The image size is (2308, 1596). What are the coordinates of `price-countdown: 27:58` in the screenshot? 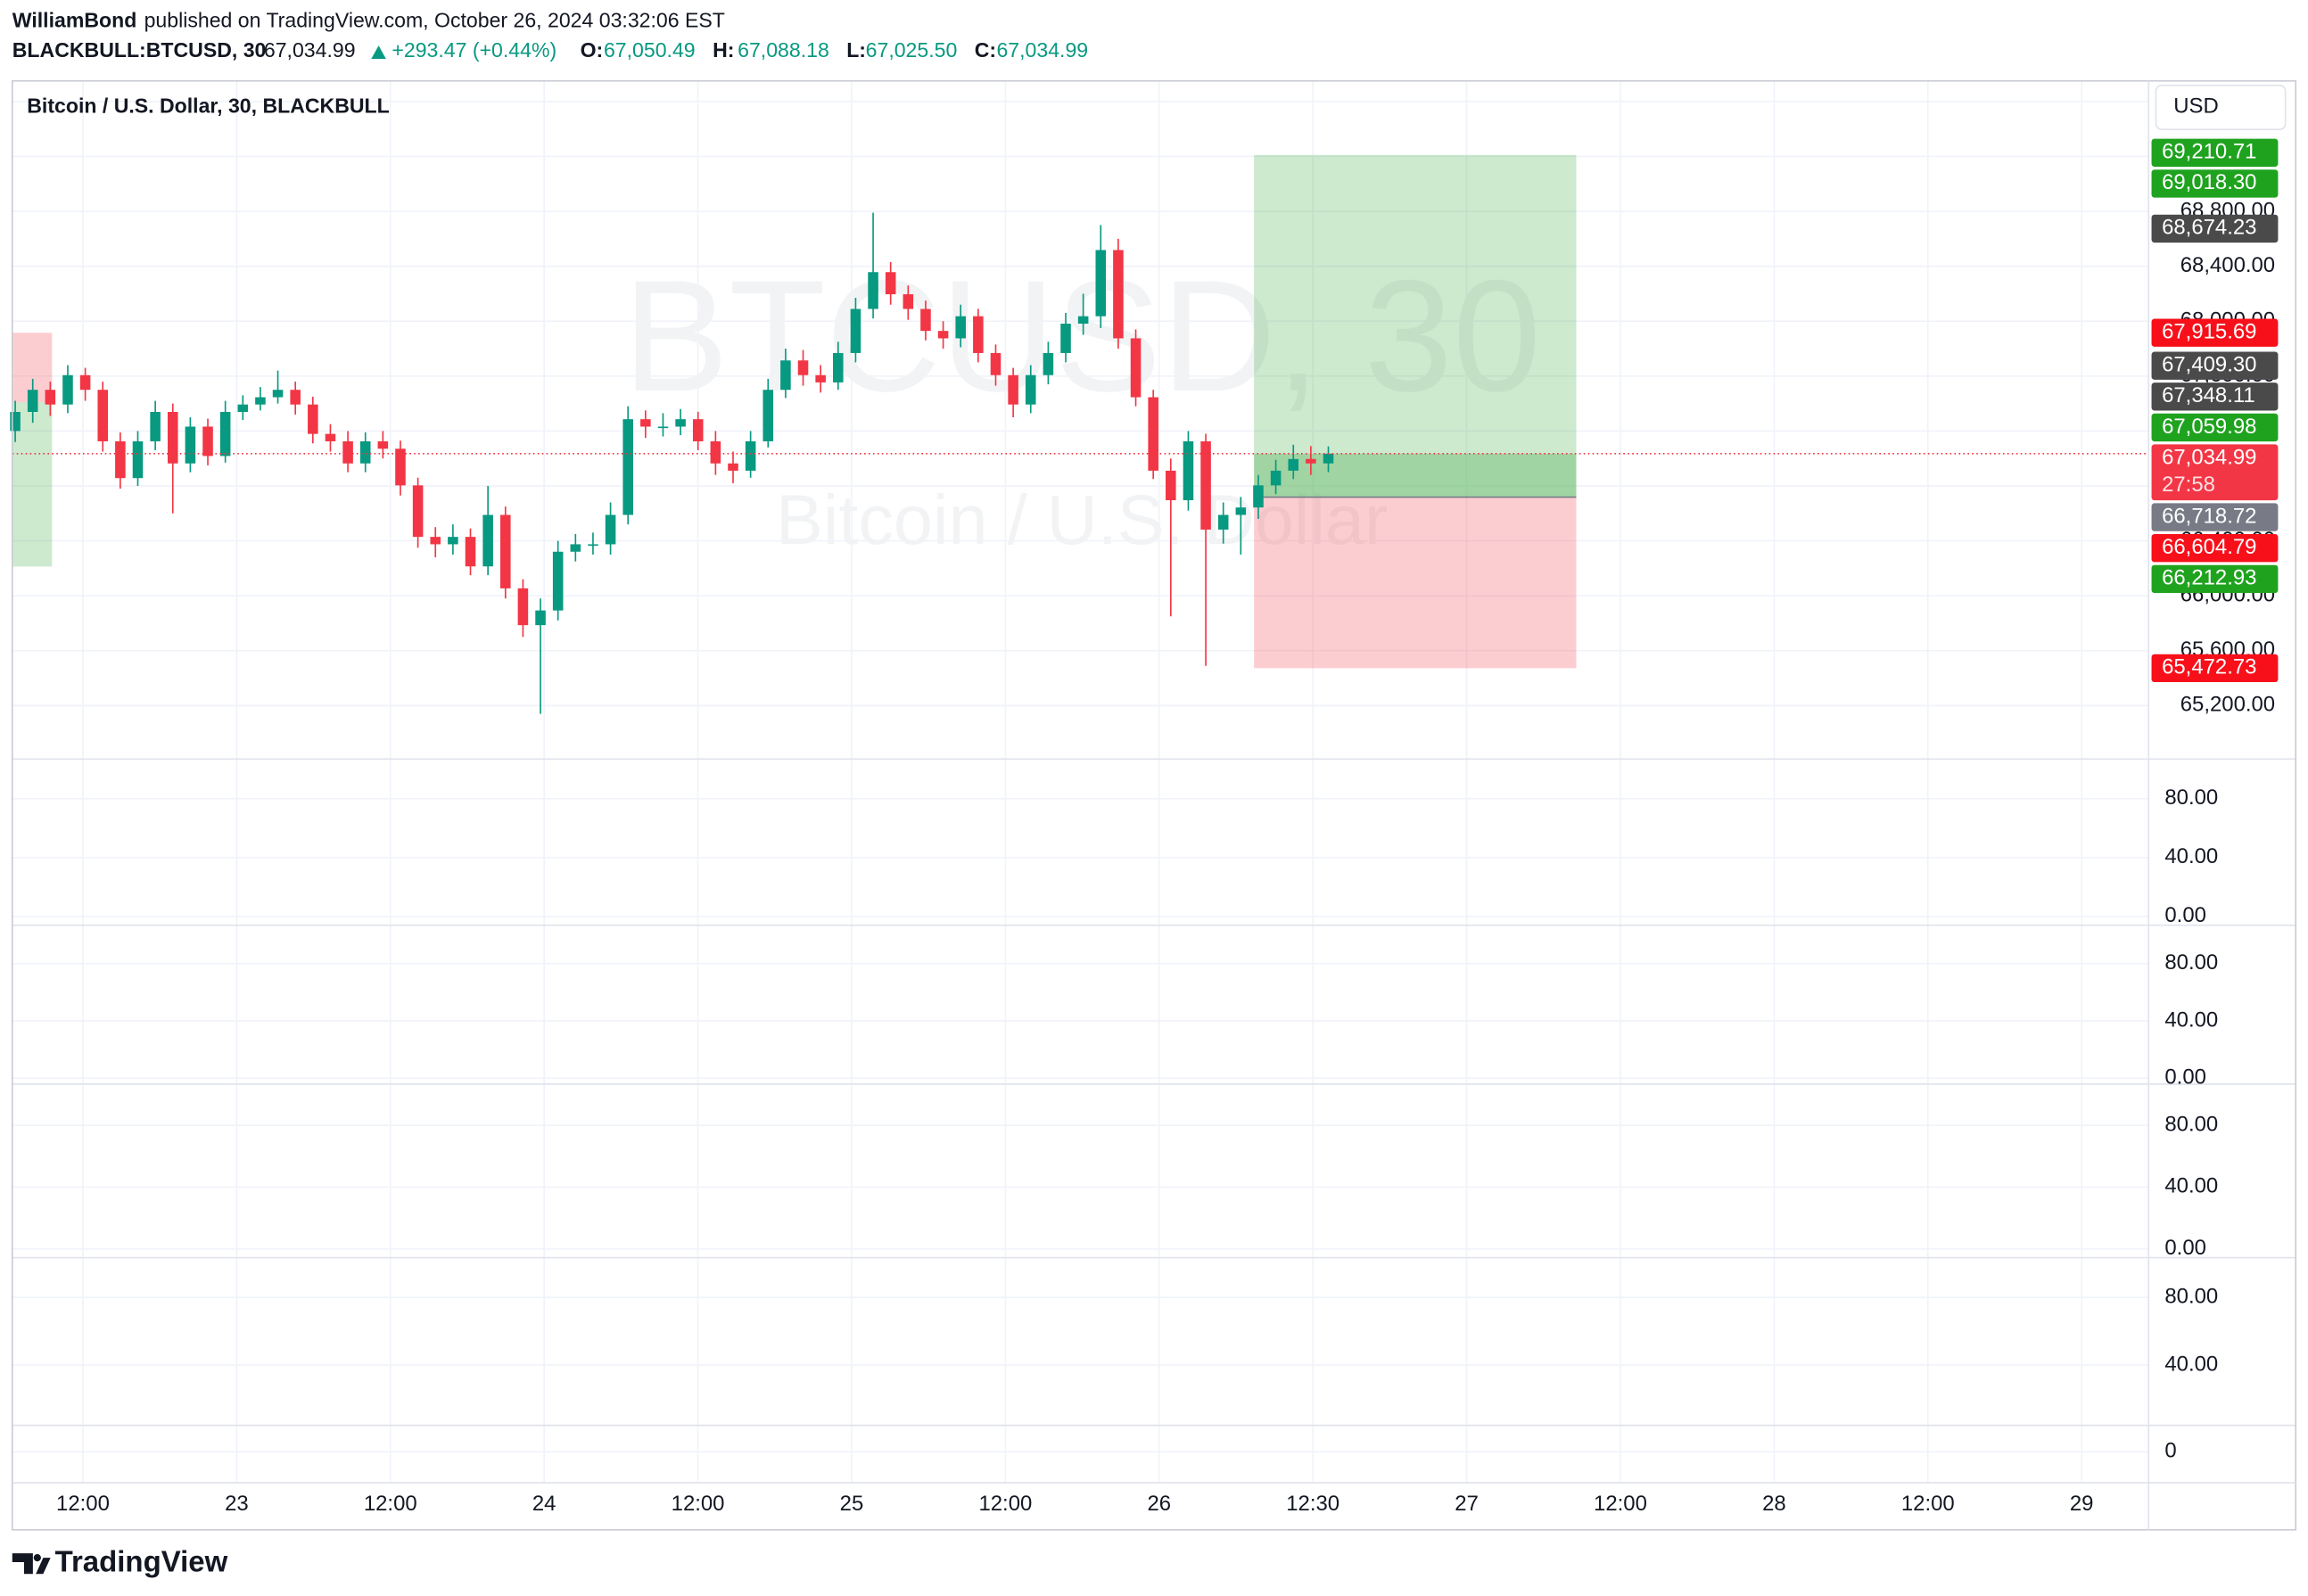 It's located at (2188, 485).